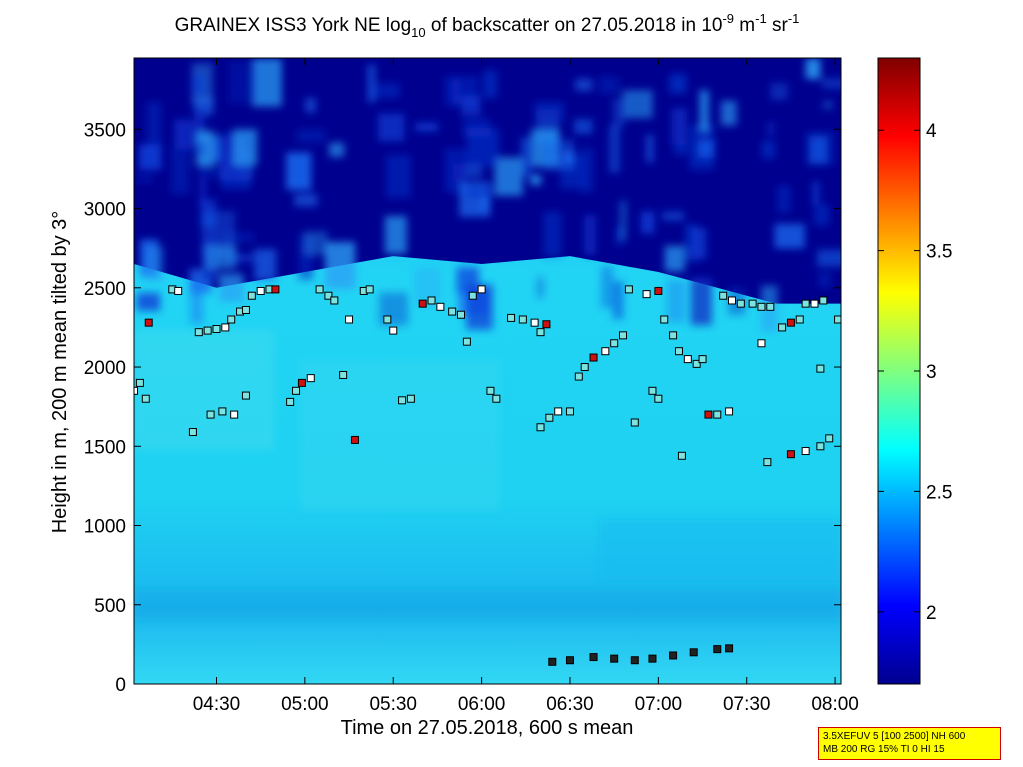 This screenshot has height=767, width=1023. Describe the element at coordinates (835, 704) in the screenshot. I see `x-tick-label: 08:00` at that location.